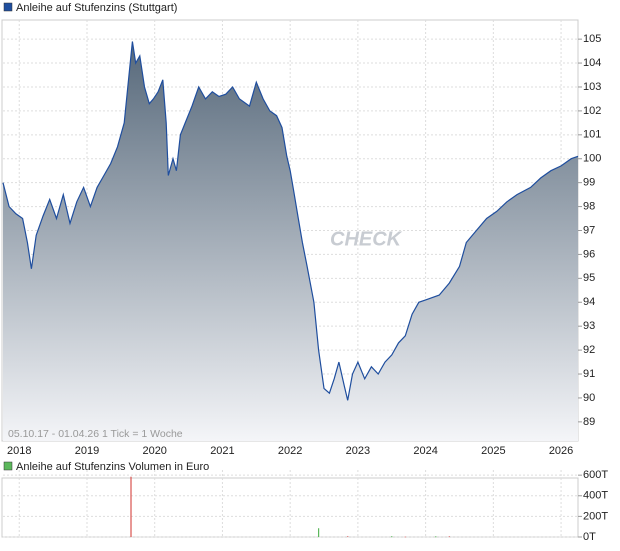 The height and width of the screenshot is (551, 620). Describe the element at coordinates (589, 278) in the screenshot. I see `y-tick-label: 95` at that location.